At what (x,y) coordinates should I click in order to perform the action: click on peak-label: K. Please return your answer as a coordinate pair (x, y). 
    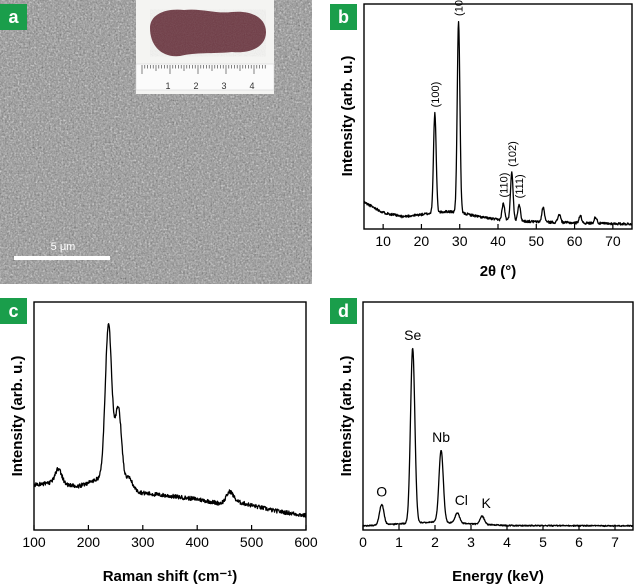
    Looking at the image, I should click on (486, 503).